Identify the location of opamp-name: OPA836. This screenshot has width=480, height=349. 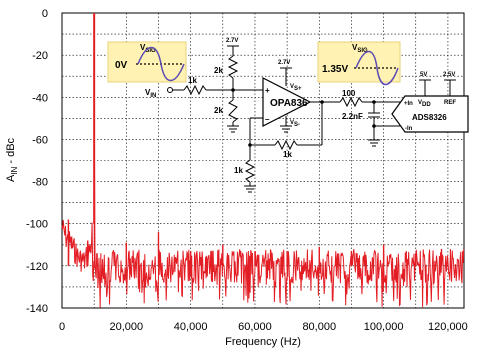
(289, 103).